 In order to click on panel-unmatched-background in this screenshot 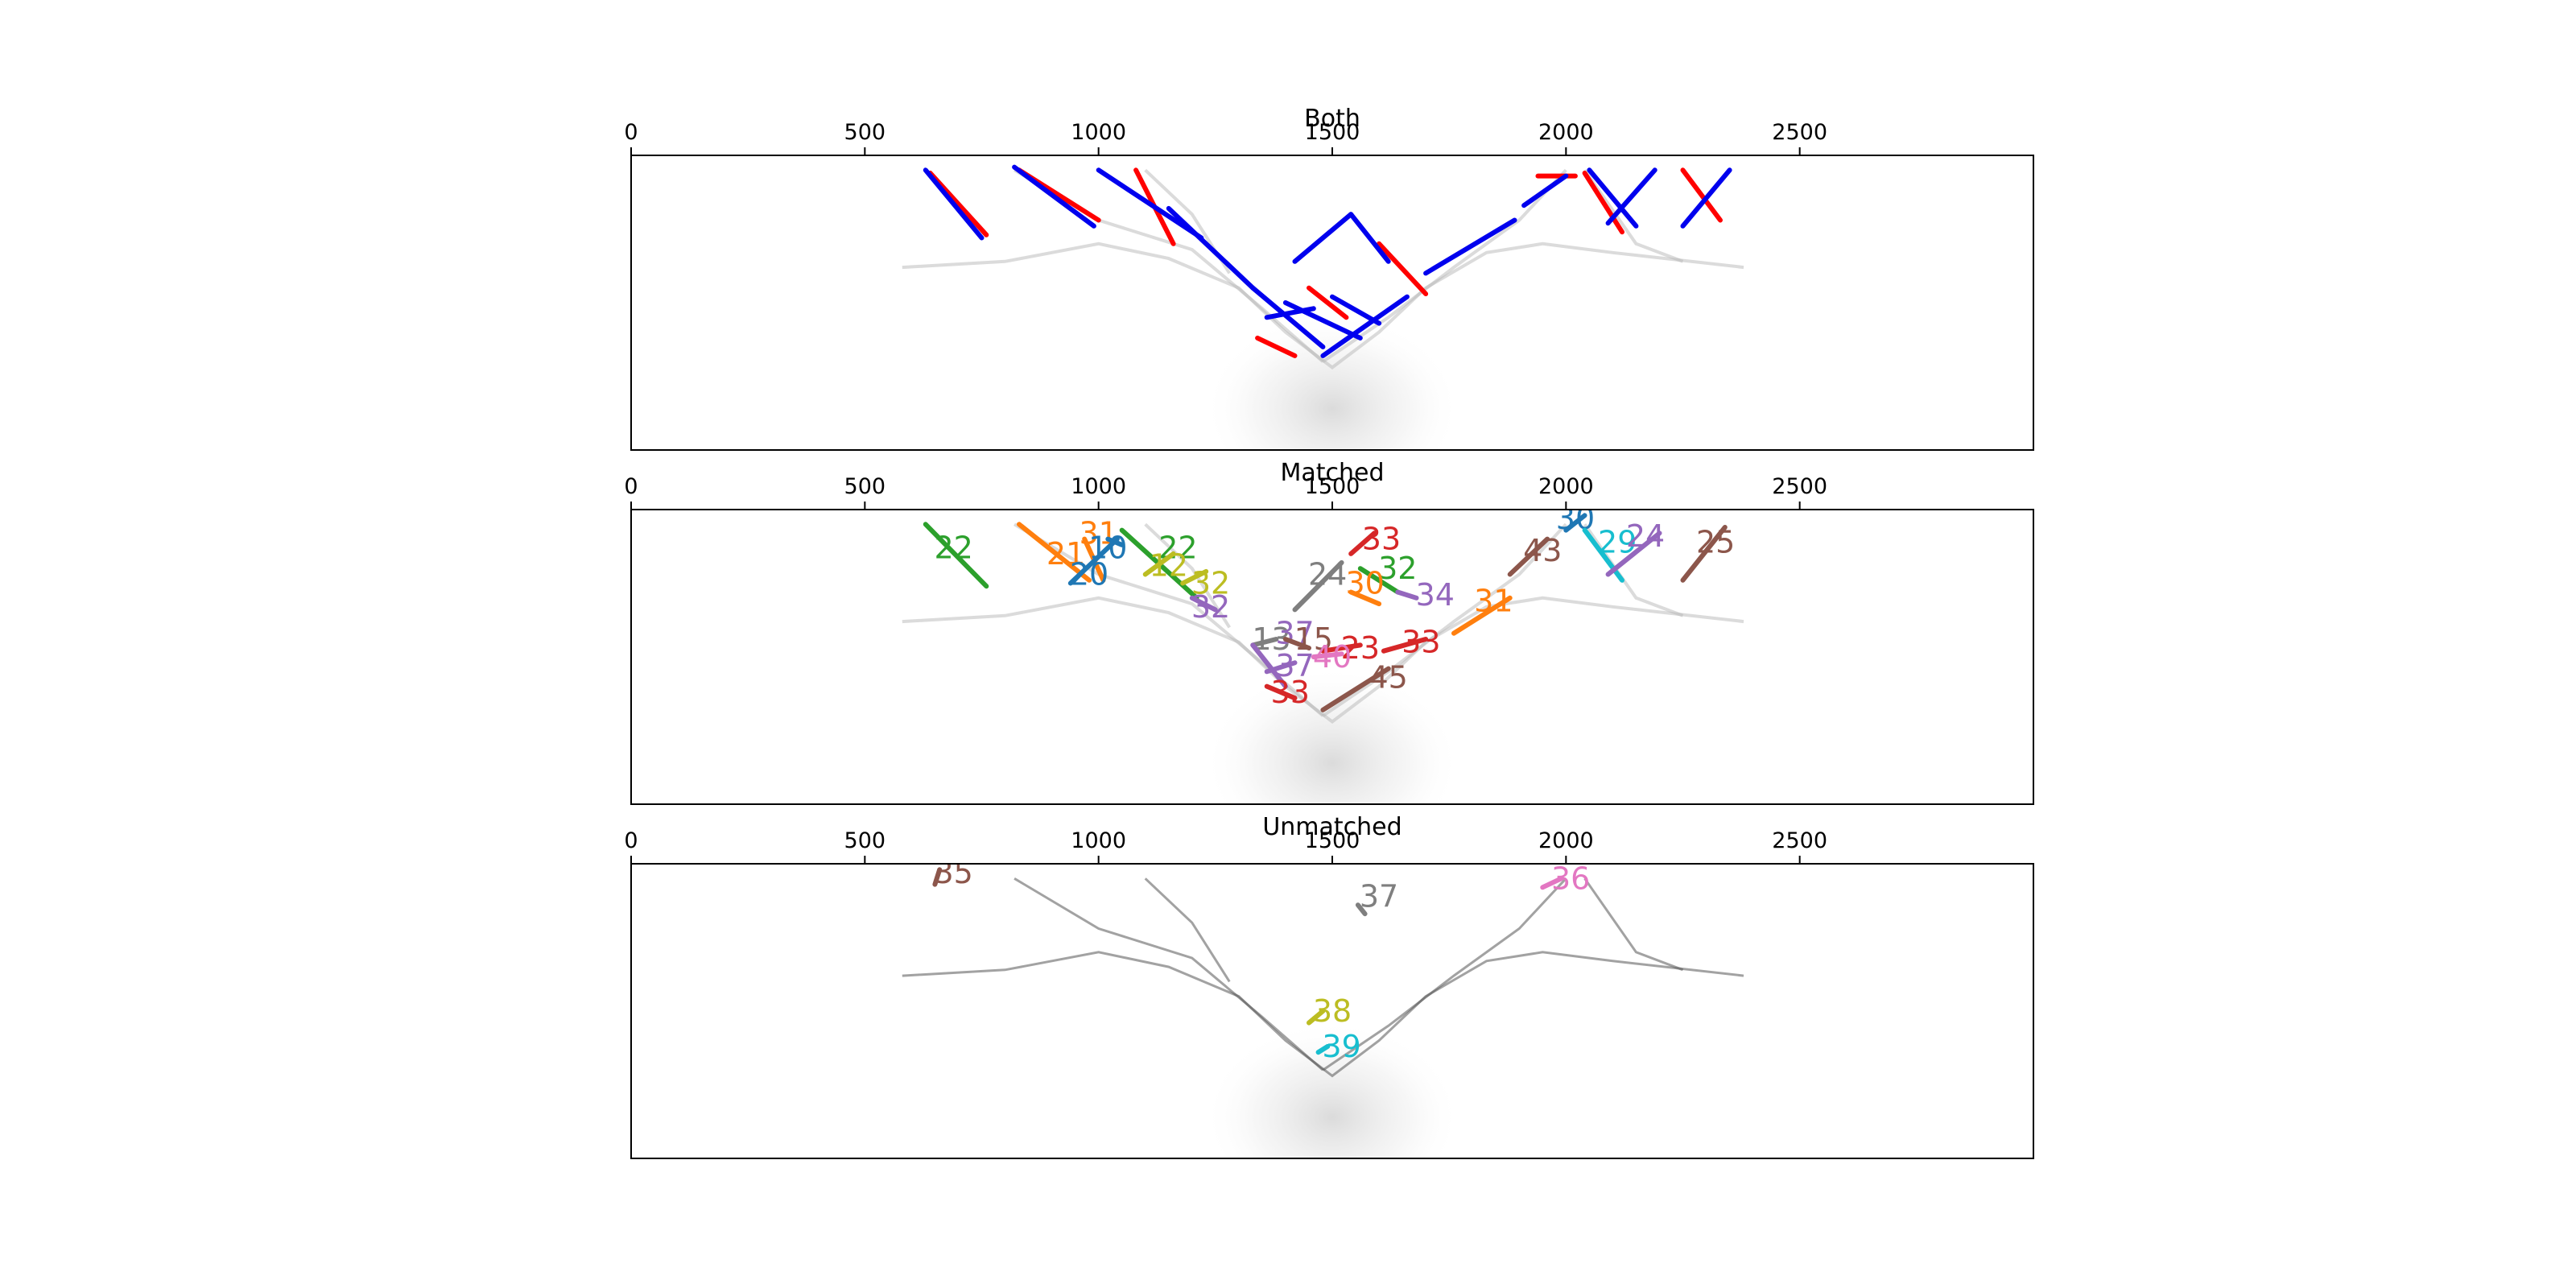, I will do `click(1323, 1017)`.